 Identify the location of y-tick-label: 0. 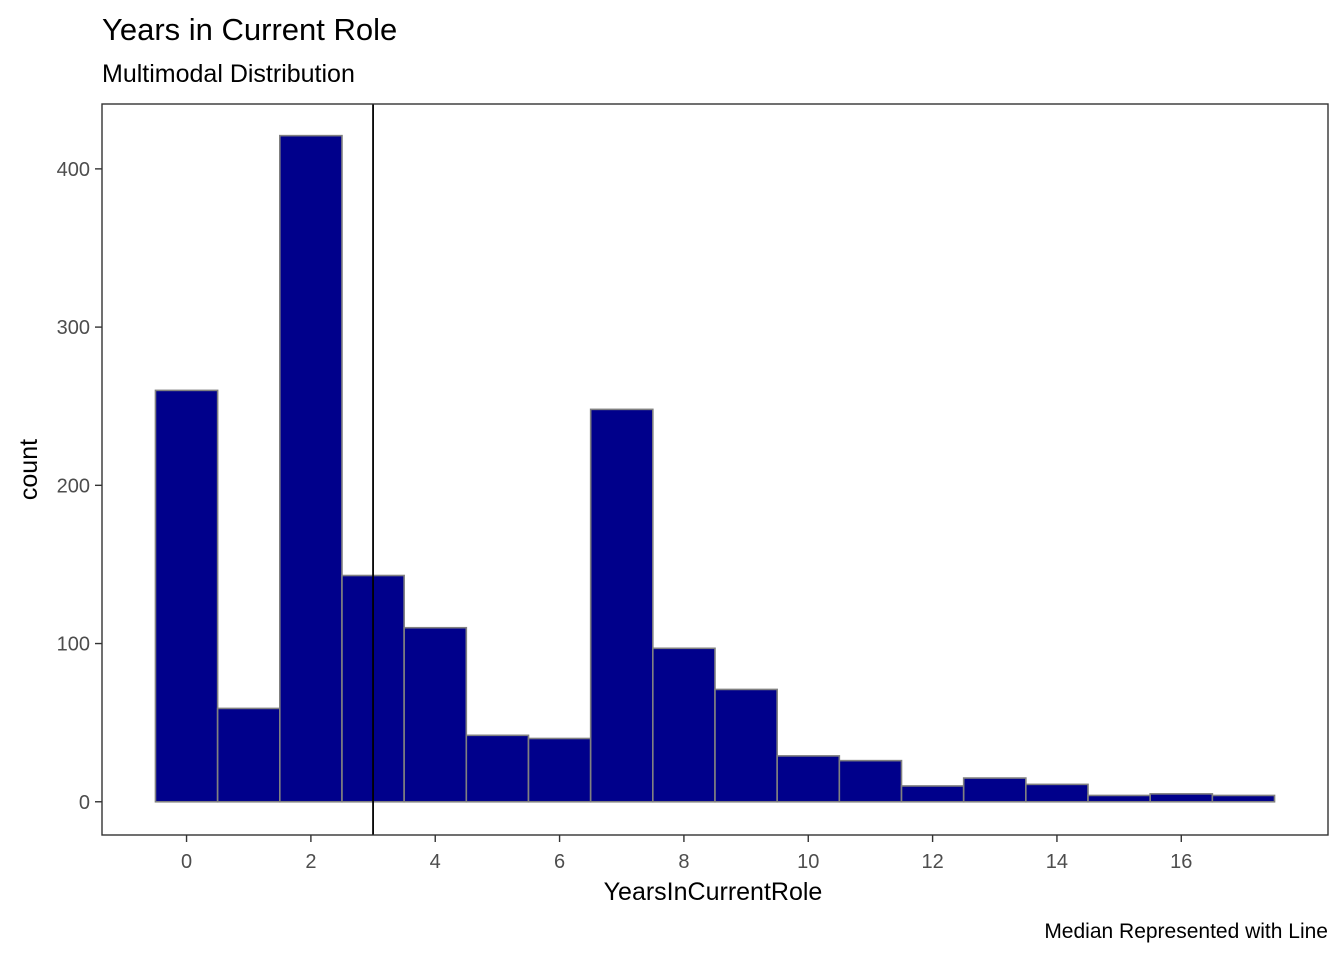
(84, 803).